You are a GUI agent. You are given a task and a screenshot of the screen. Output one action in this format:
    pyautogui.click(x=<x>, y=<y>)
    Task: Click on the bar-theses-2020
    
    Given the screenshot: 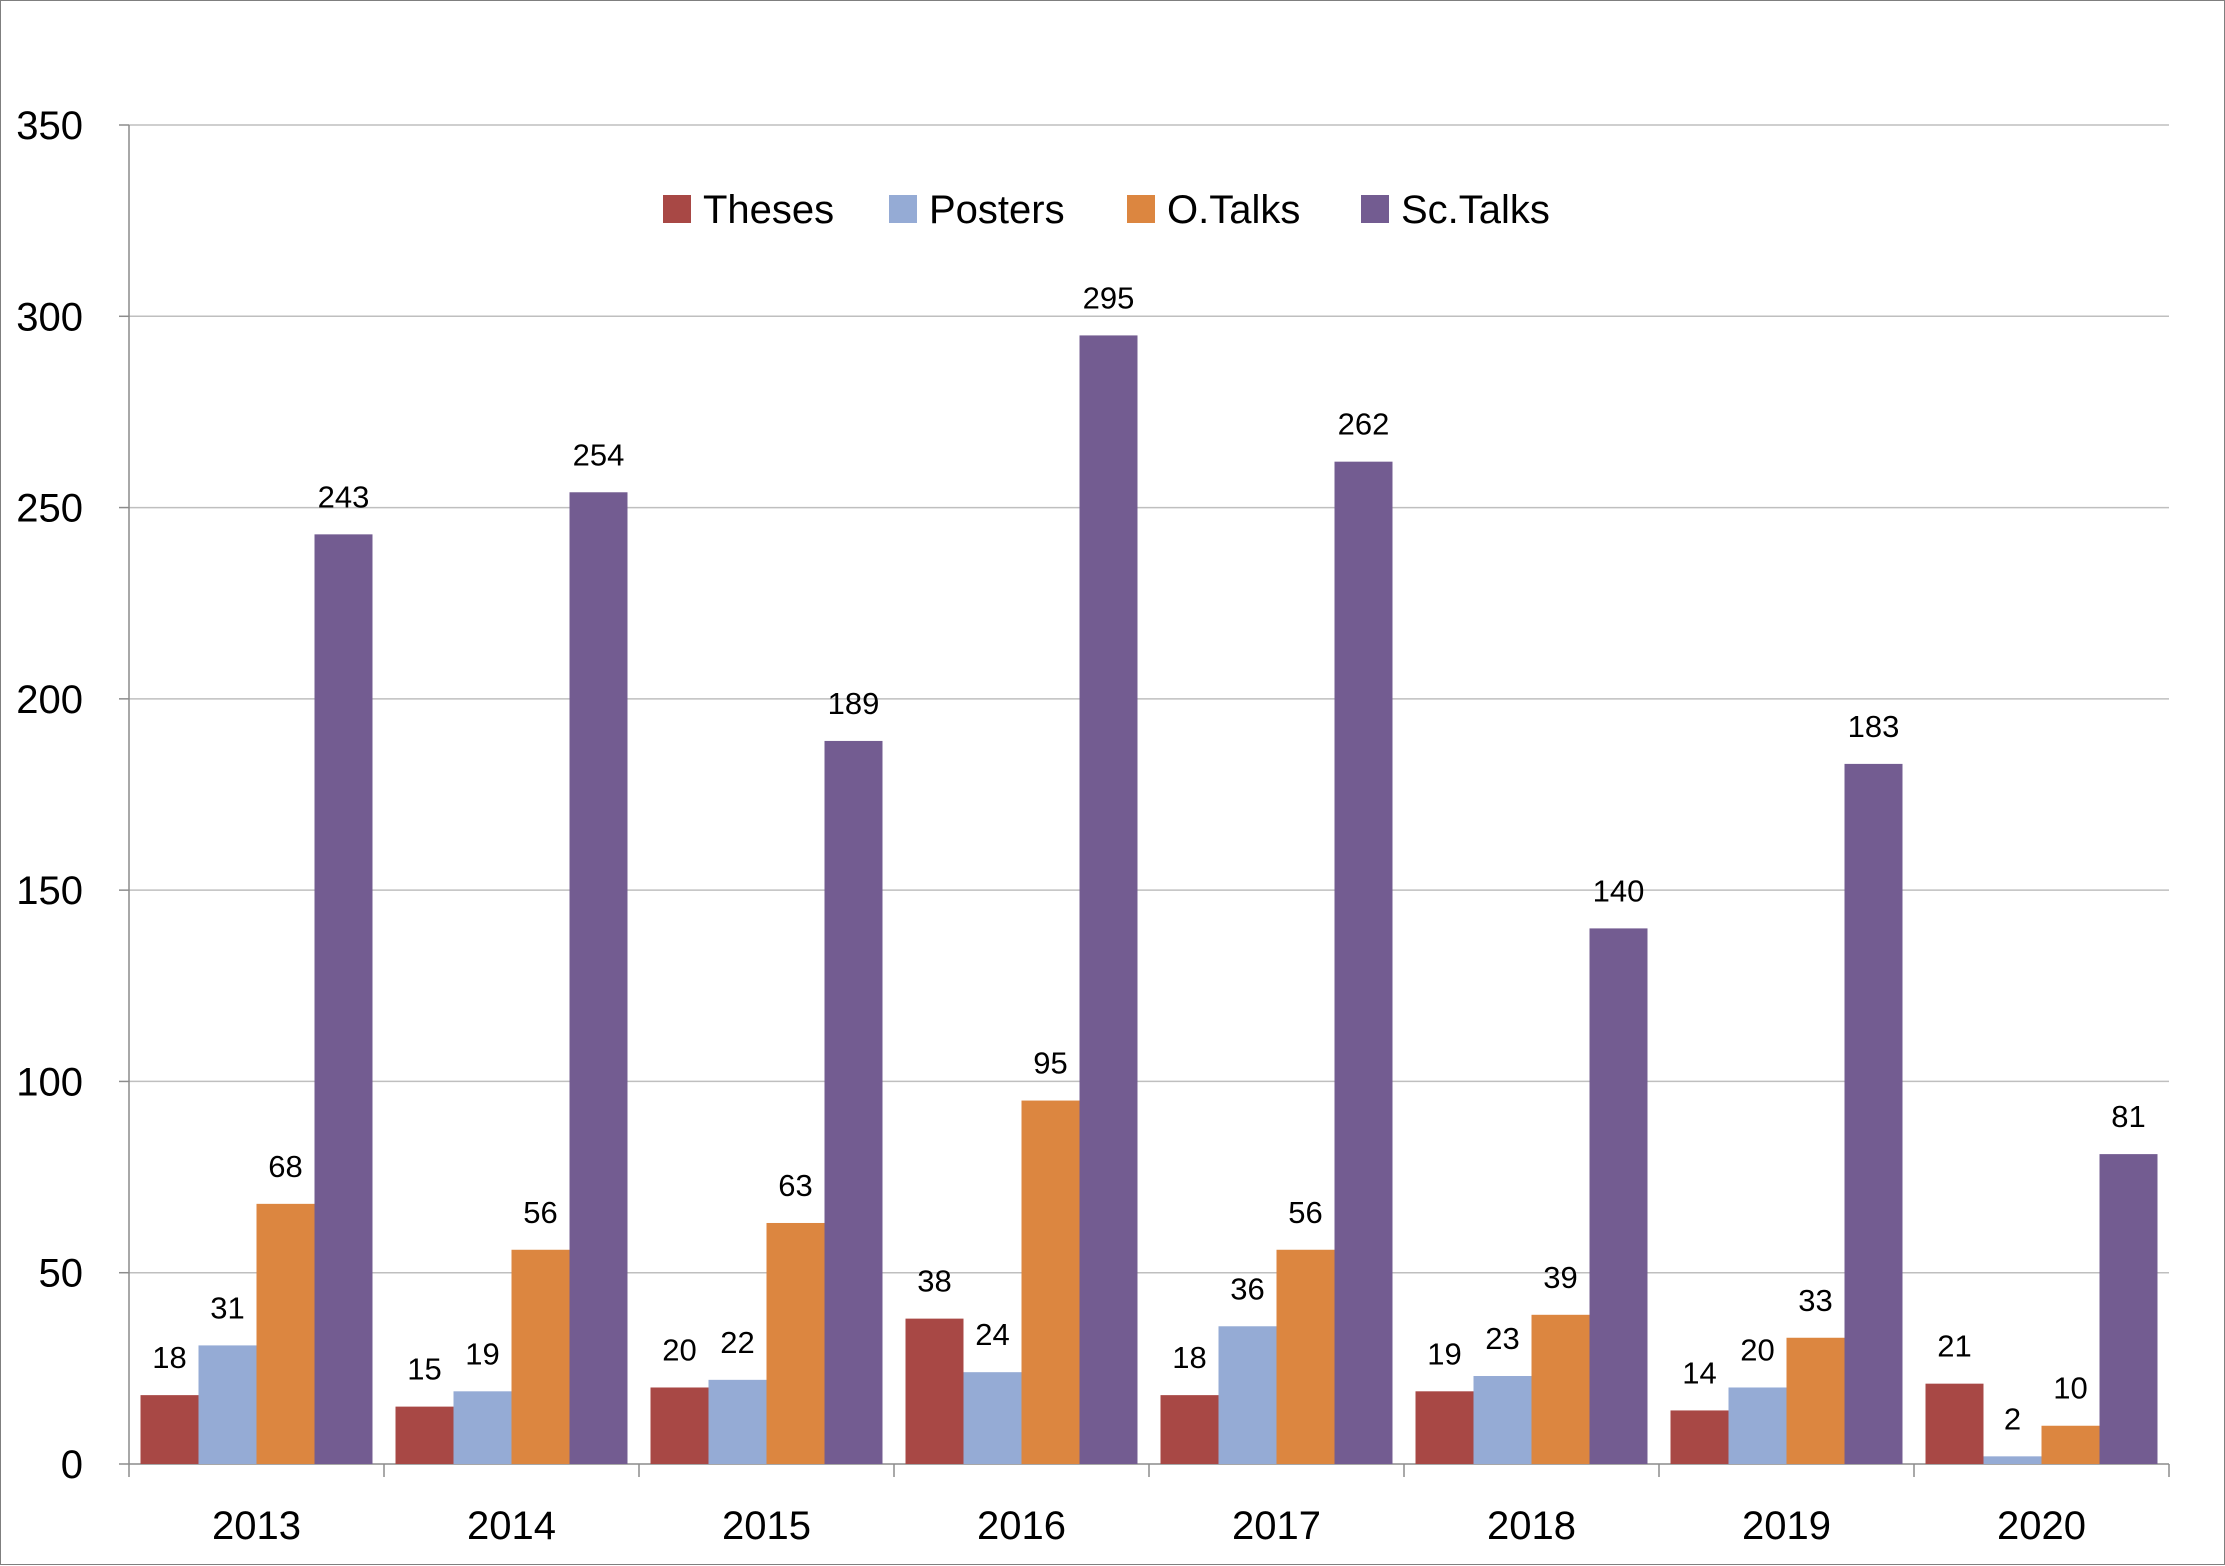 What is the action you would take?
    pyautogui.click(x=1954, y=1423)
    